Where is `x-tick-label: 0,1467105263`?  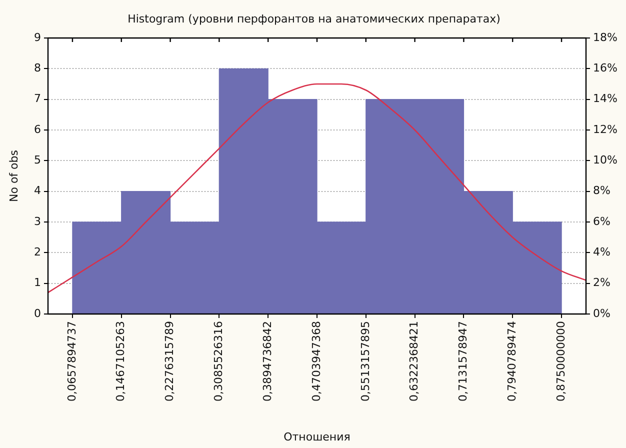
x-tick-label: 0,1467105263 is located at coordinates (121, 361).